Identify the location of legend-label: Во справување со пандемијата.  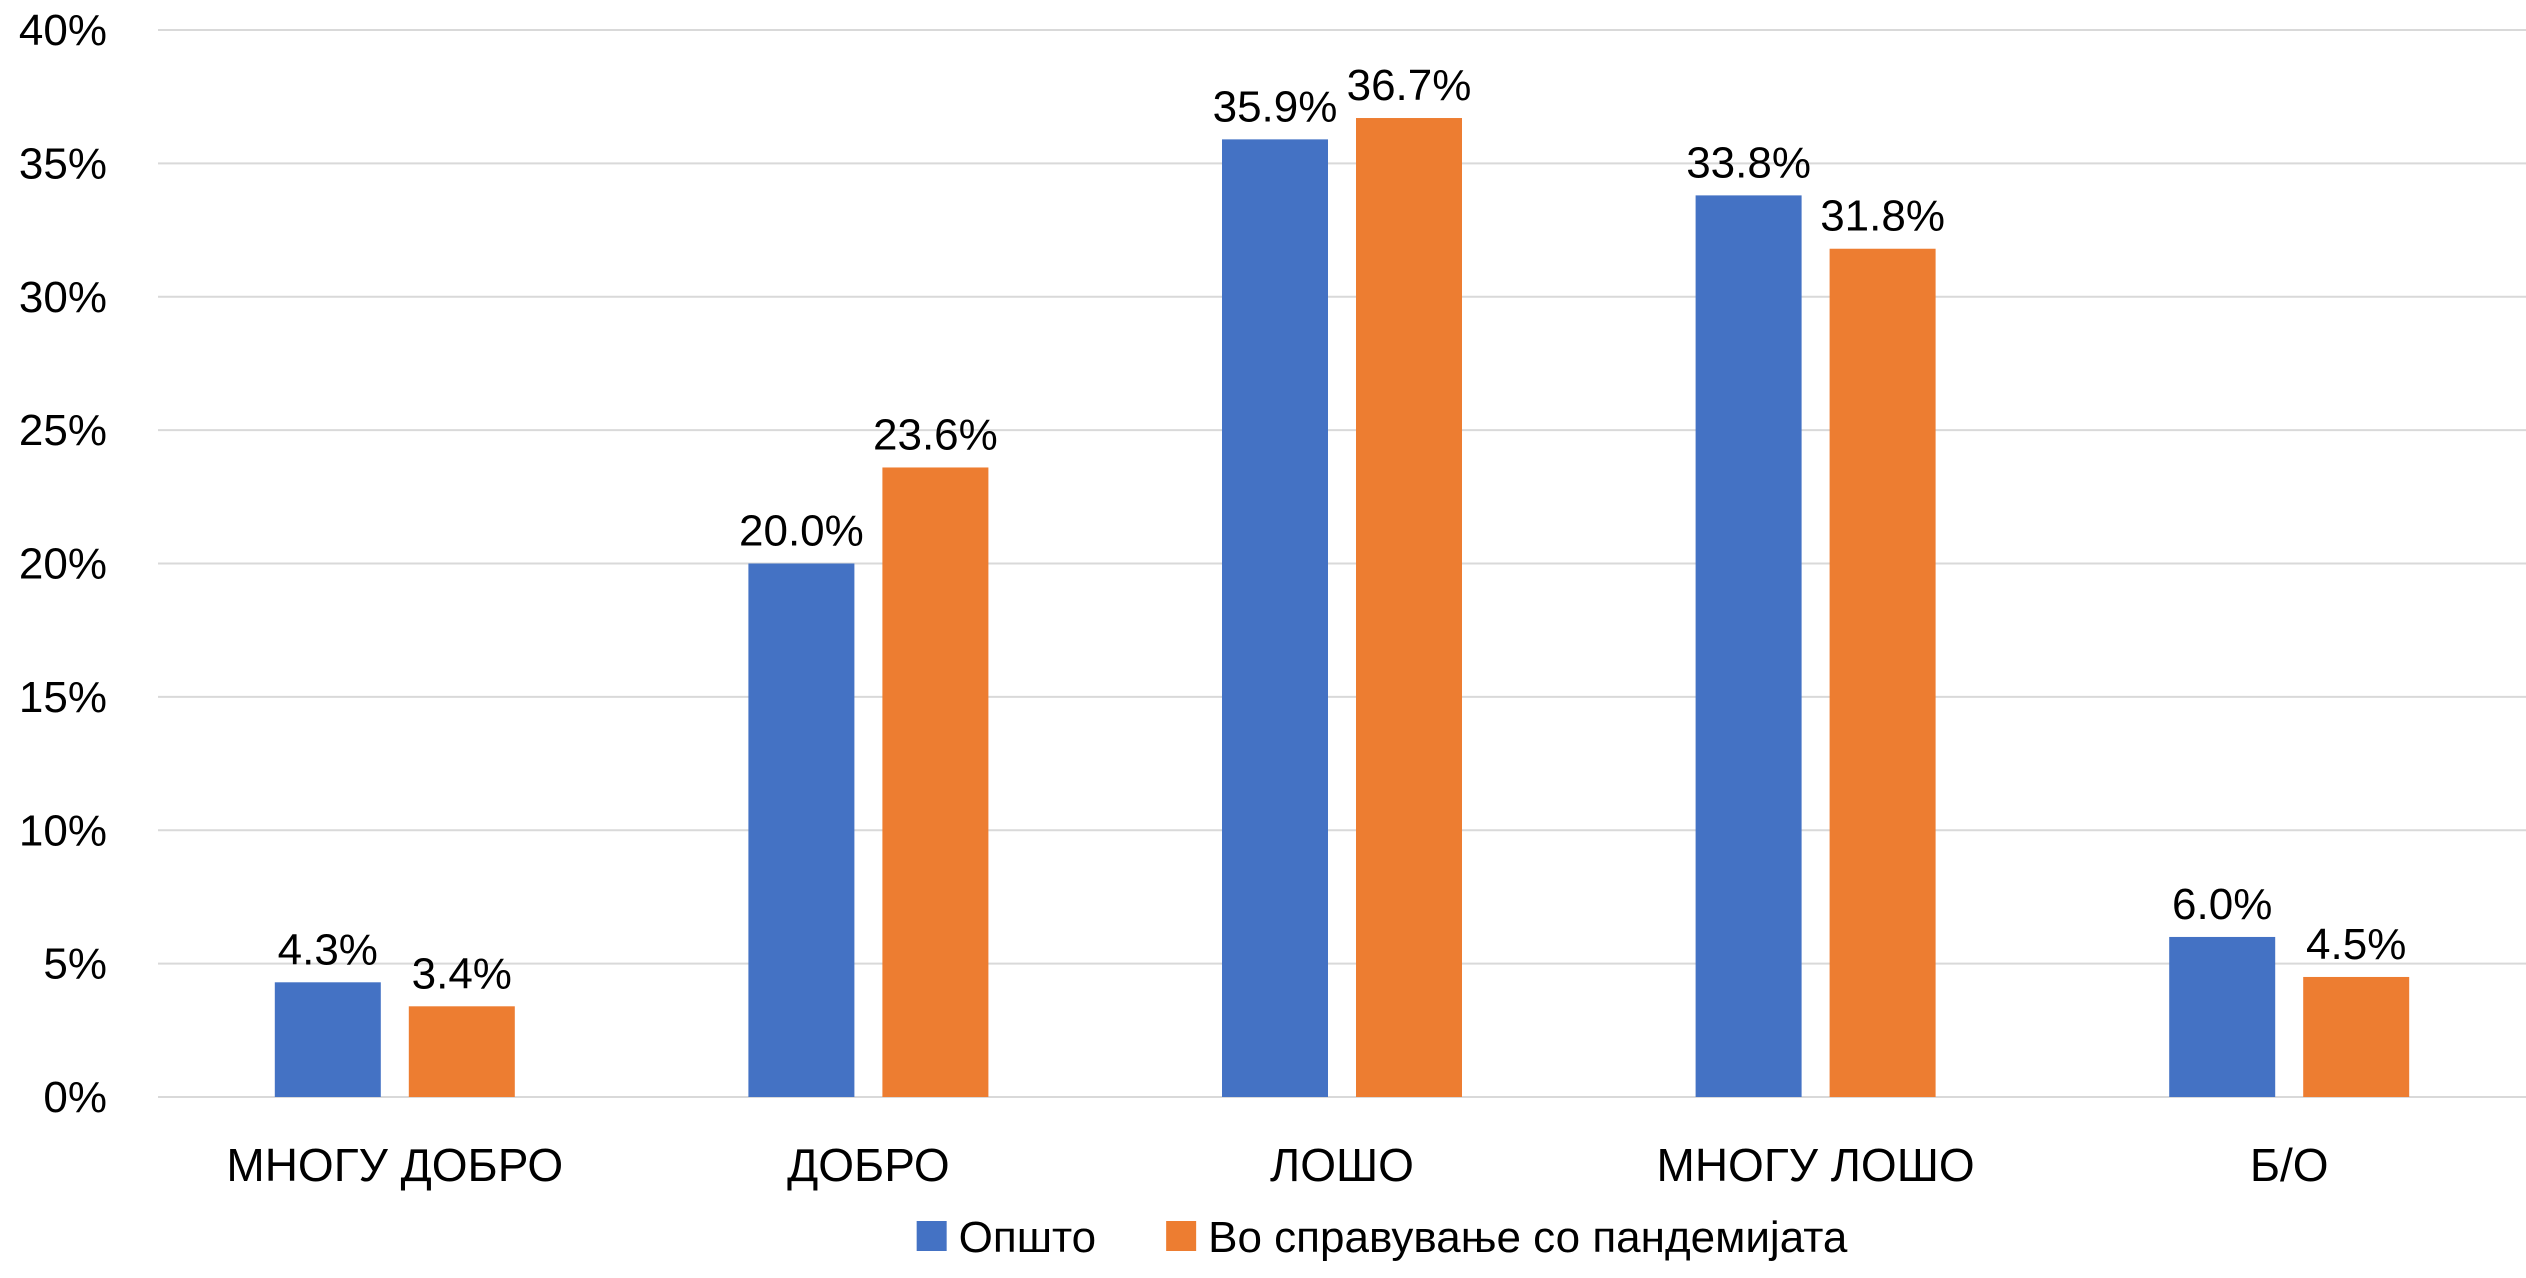
(1528, 1237).